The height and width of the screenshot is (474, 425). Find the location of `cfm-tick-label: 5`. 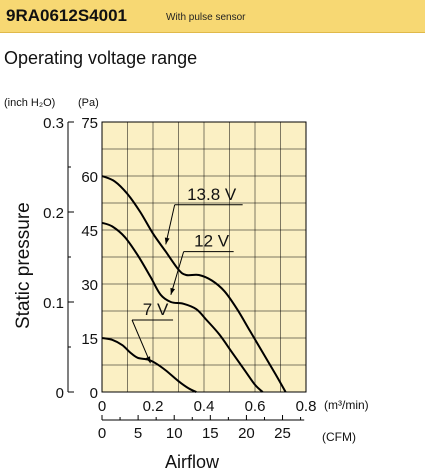

cfm-tick-label: 5 is located at coordinates (138, 433).